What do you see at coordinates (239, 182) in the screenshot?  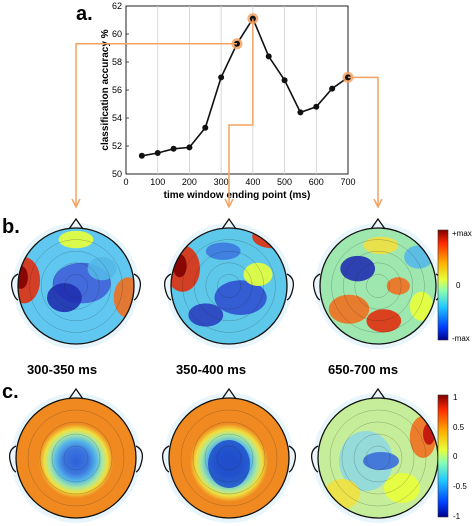 I see `x-axis-ticks: 0 100 200 300 400 500 600 700` at bounding box center [239, 182].